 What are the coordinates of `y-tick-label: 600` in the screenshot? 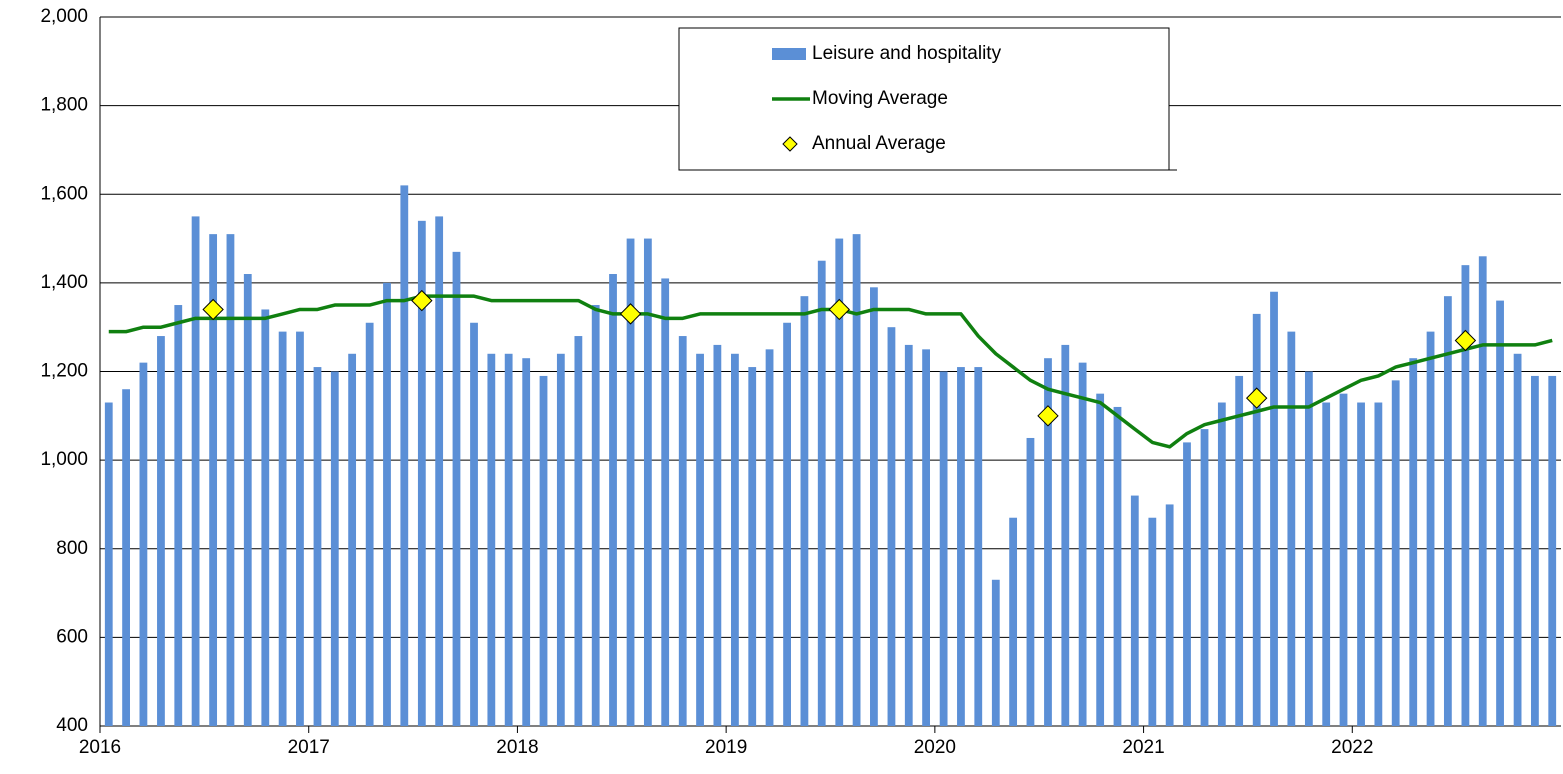 It's located at (72, 636).